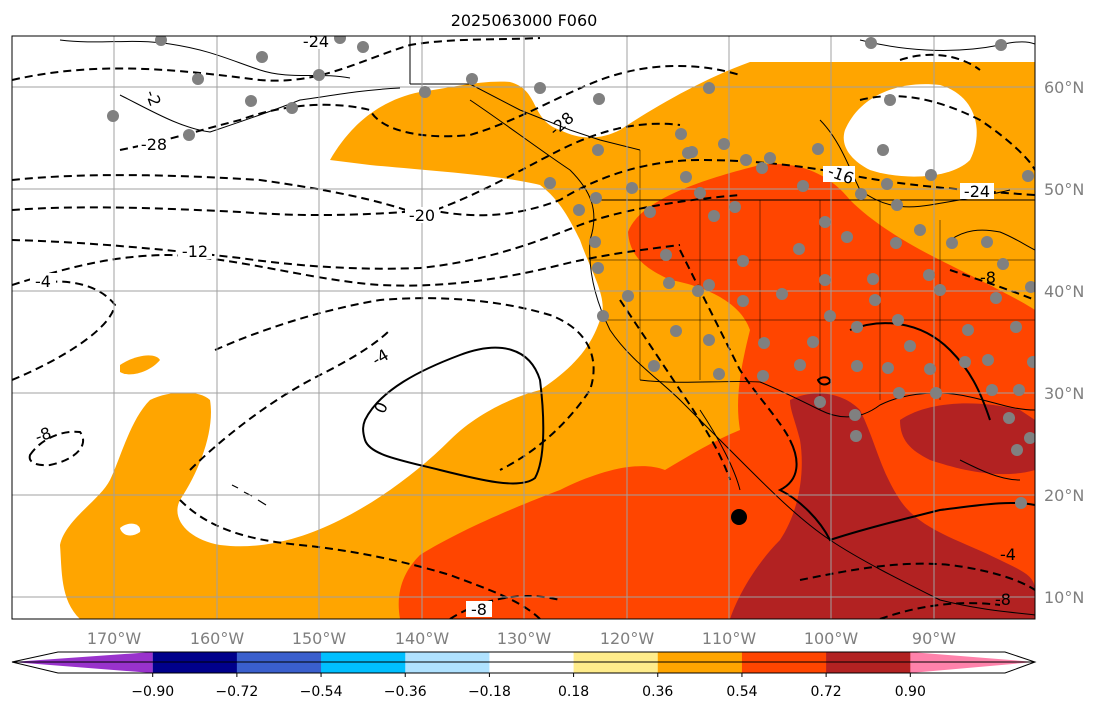 This screenshot has height=712, width=1105. Describe the element at coordinates (627, 638) in the screenshot. I see `lon-label: 120°W` at that location.